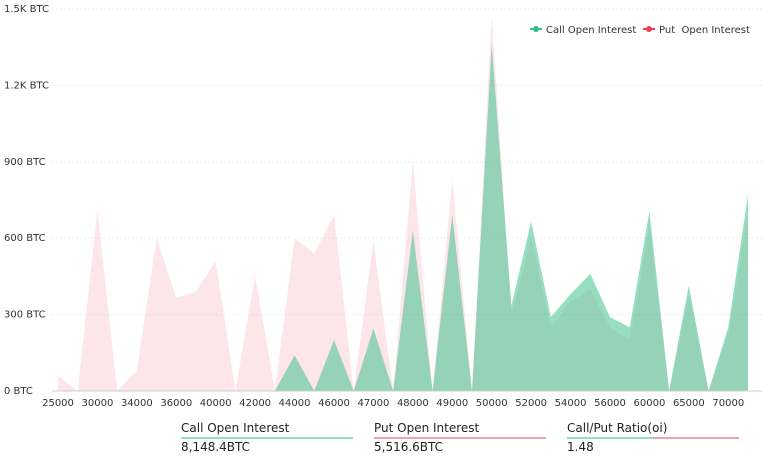  What do you see at coordinates (571, 403) in the screenshot?
I see `x-tick-label: 54000` at bounding box center [571, 403].